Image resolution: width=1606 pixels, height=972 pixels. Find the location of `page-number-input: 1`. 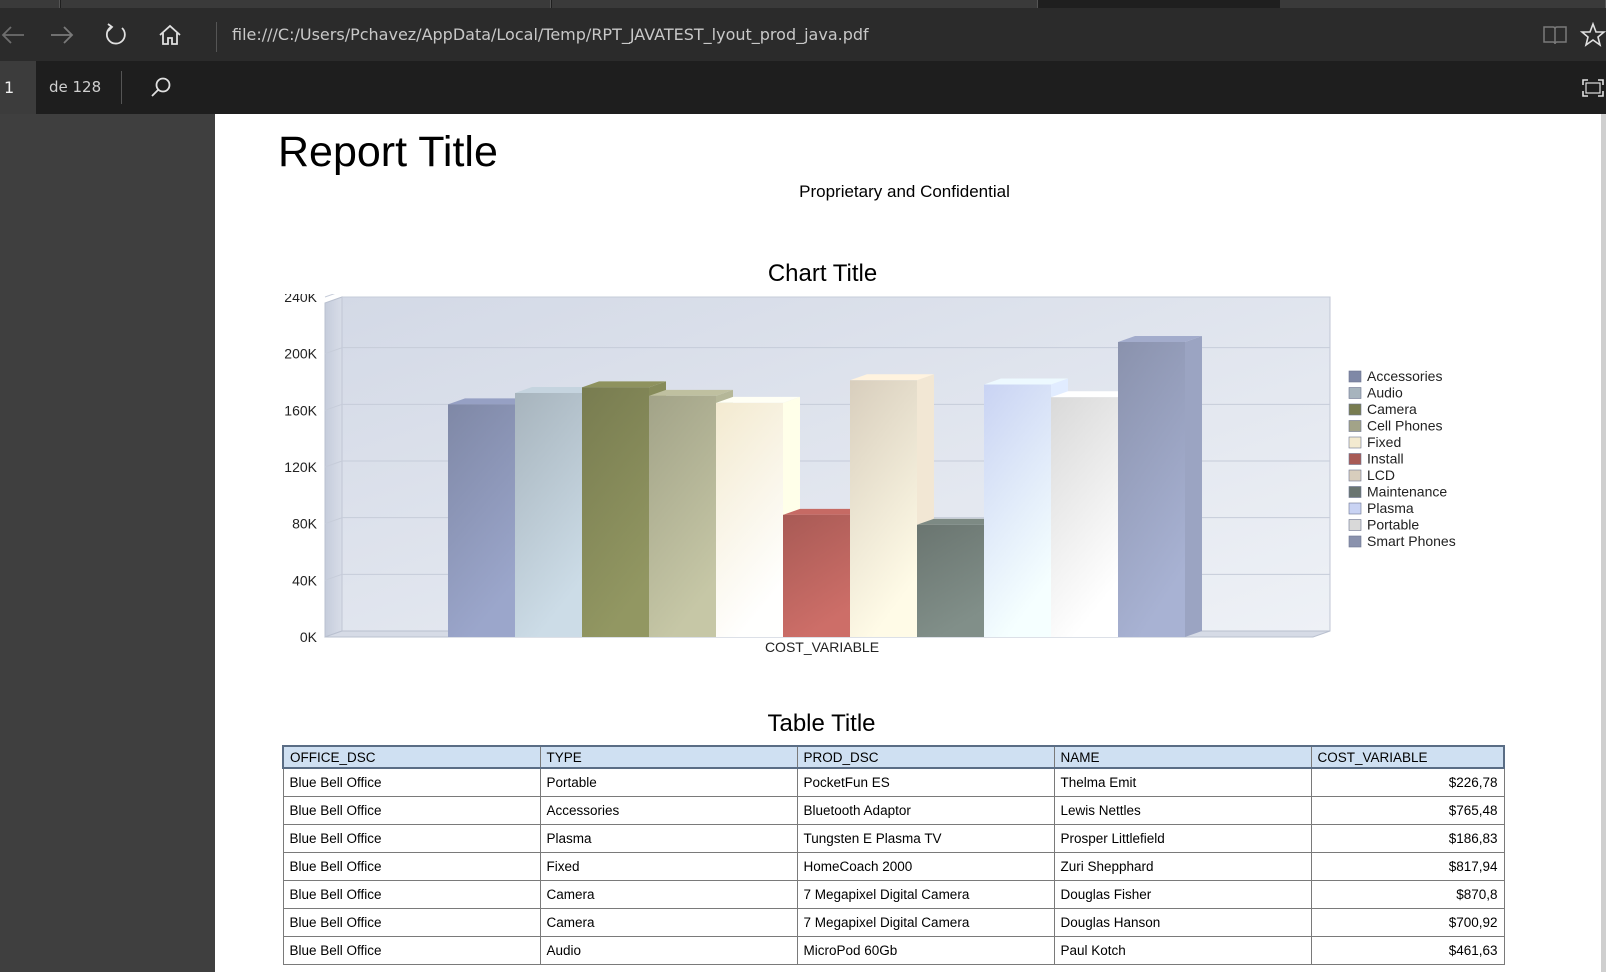

page-number-input: 1 is located at coordinates (18, 87).